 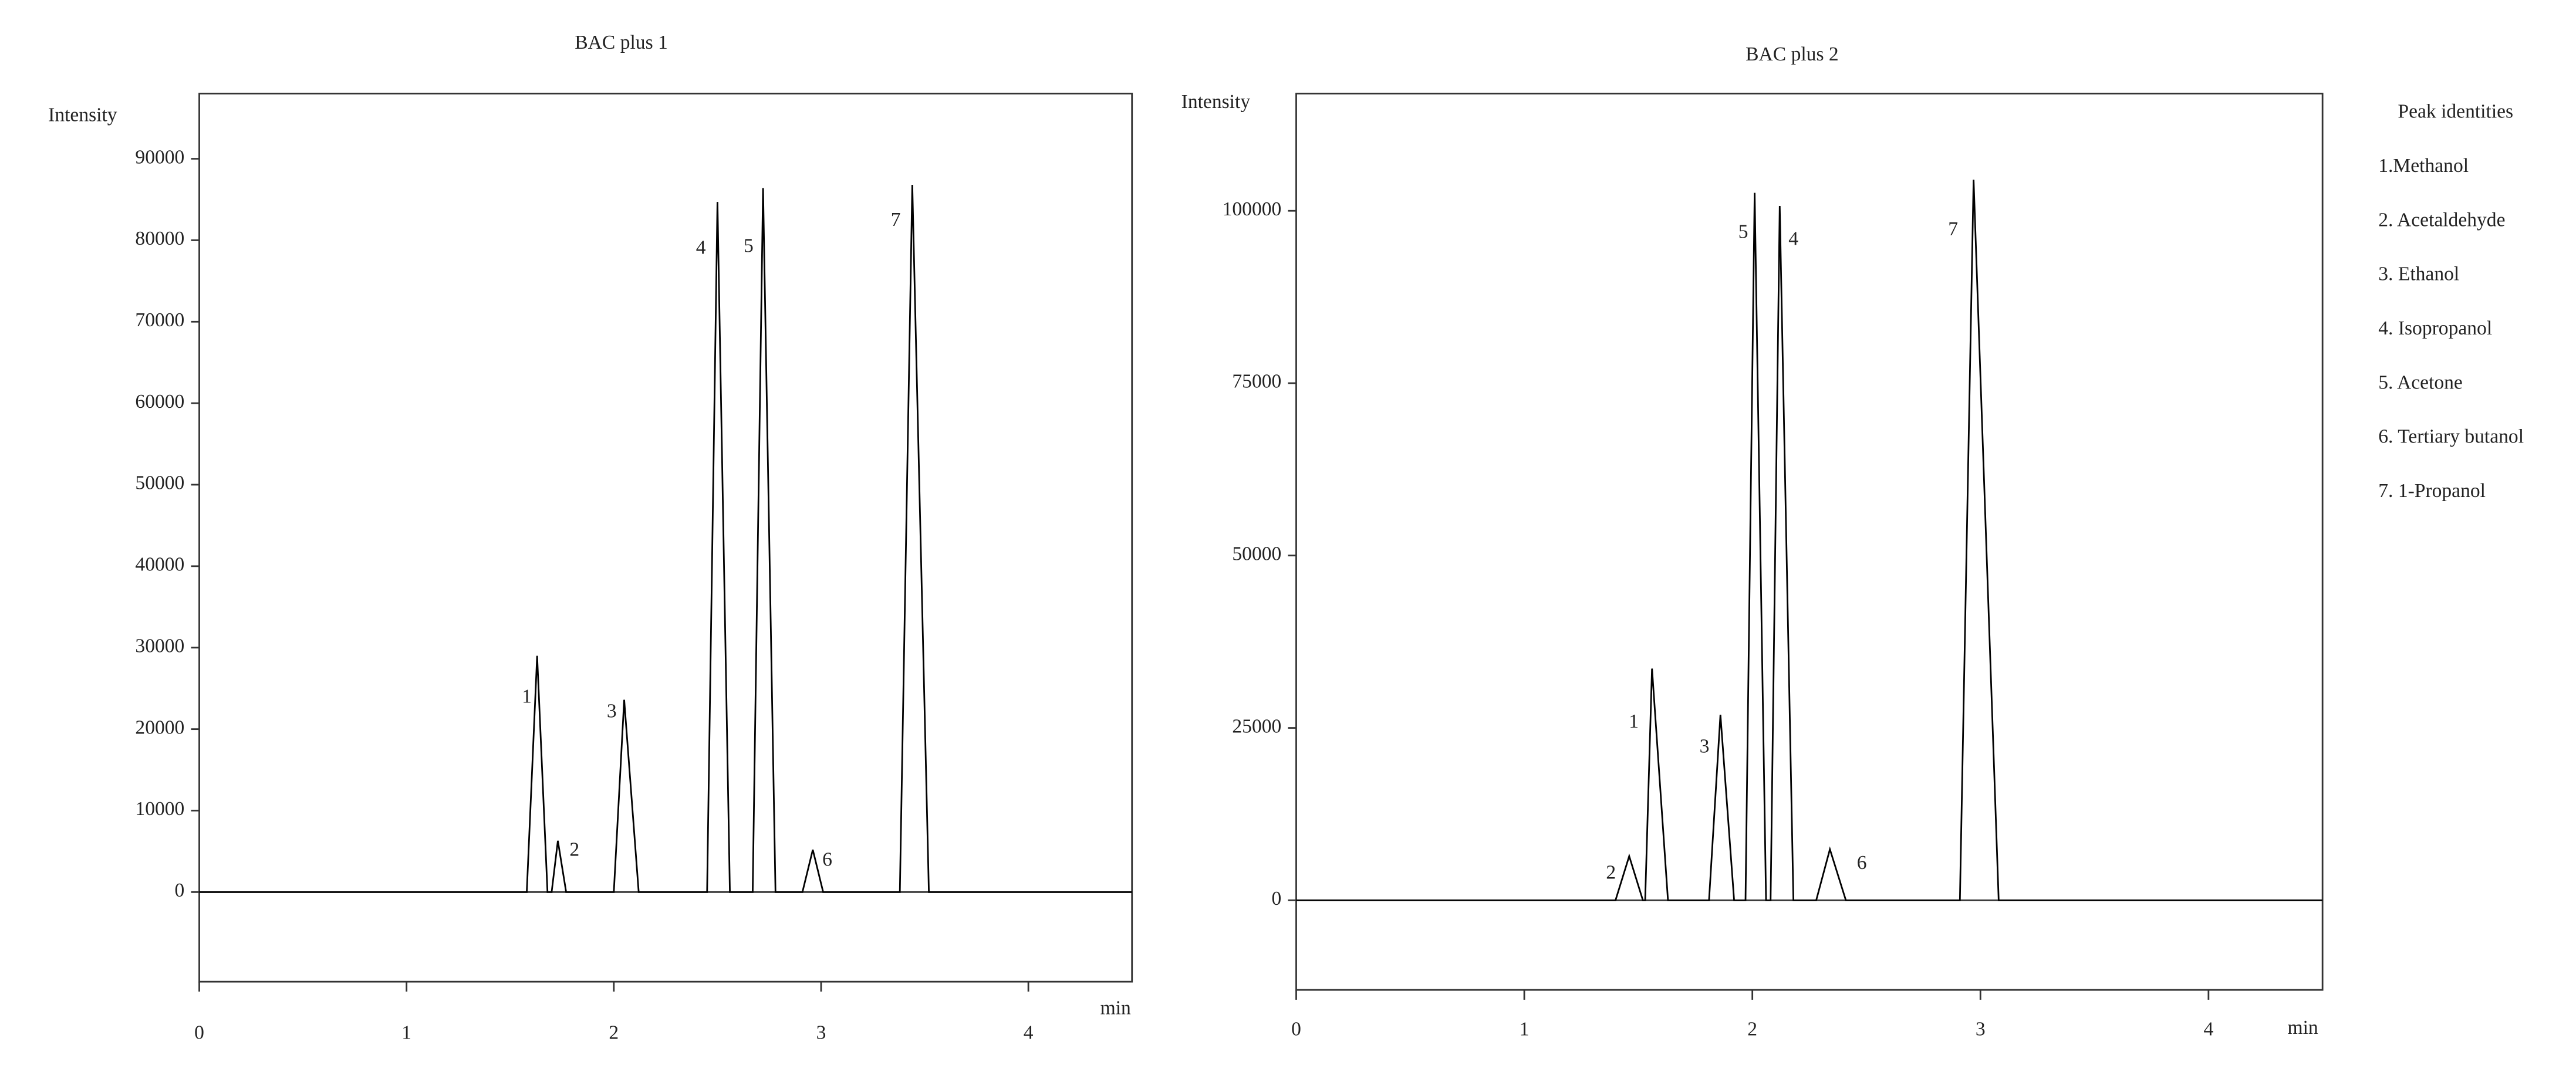 I want to click on legend-item: 5. Acetone, so click(x=2420, y=382).